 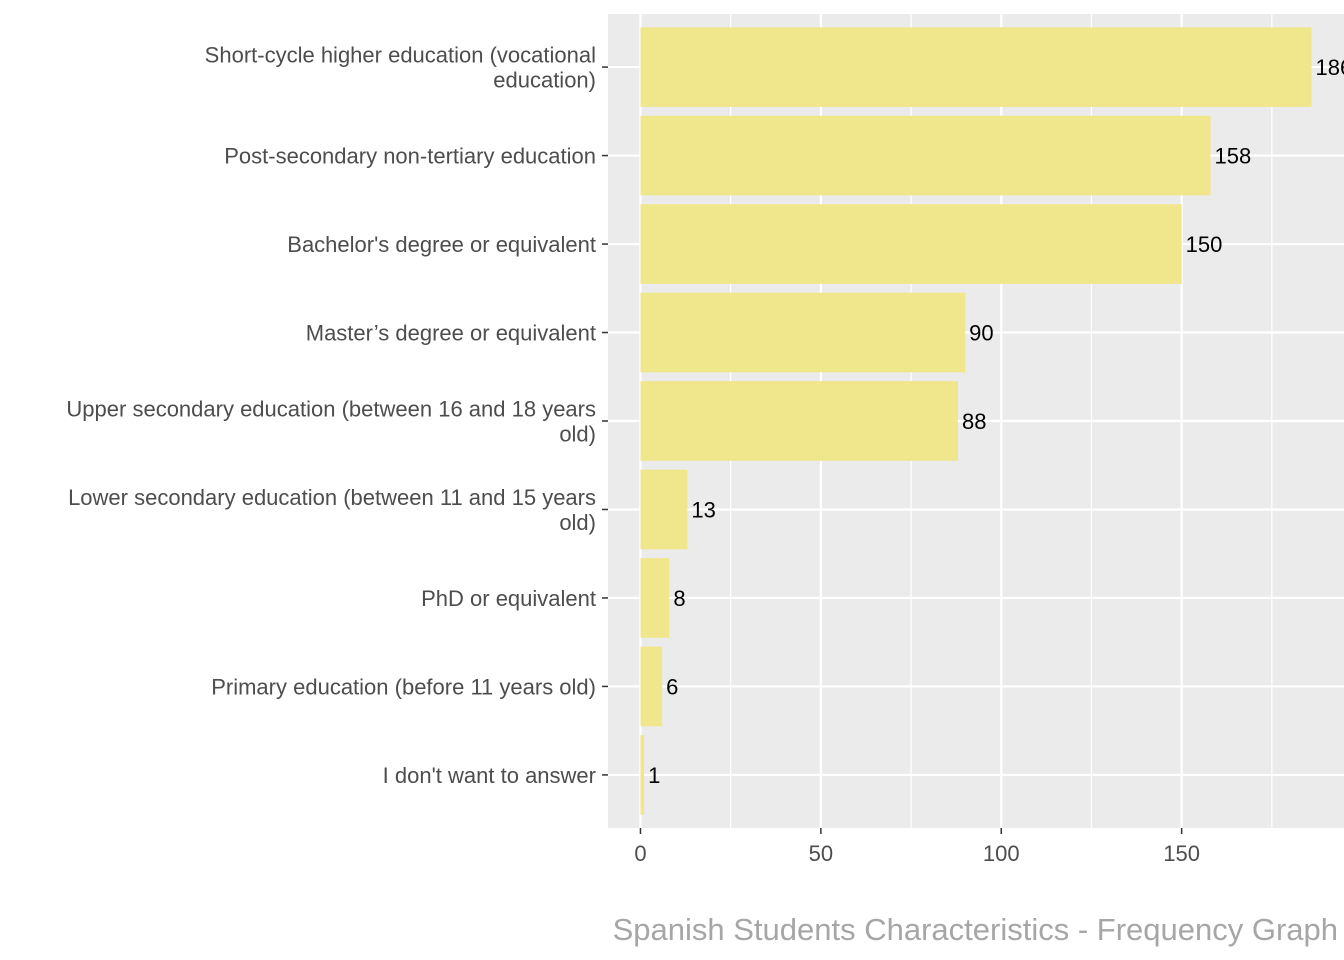 What do you see at coordinates (451, 333) in the screenshot?
I see `y-tick-label: Master’s degree or equivalent` at bounding box center [451, 333].